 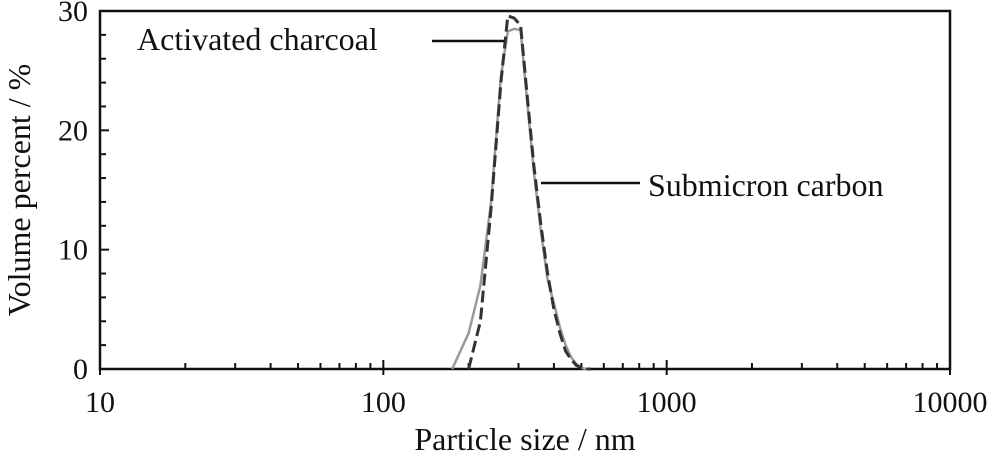 I want to click on x-tick-label: 10000, so click(x=950, y=402).